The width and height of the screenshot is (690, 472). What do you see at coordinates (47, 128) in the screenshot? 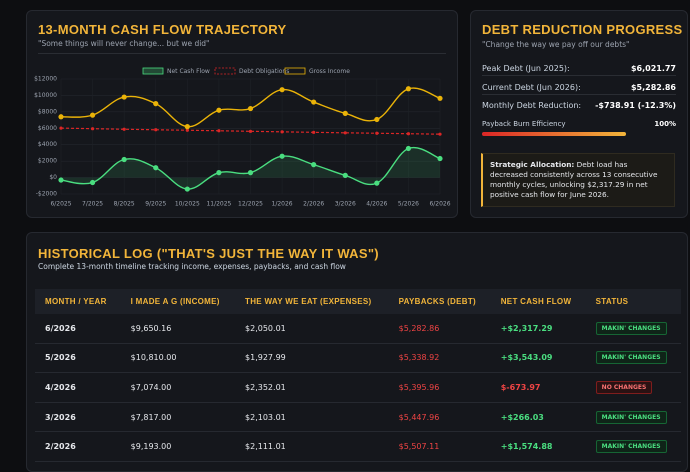
I see `y-tick-label: $6000` at bounding box center [47, 128].